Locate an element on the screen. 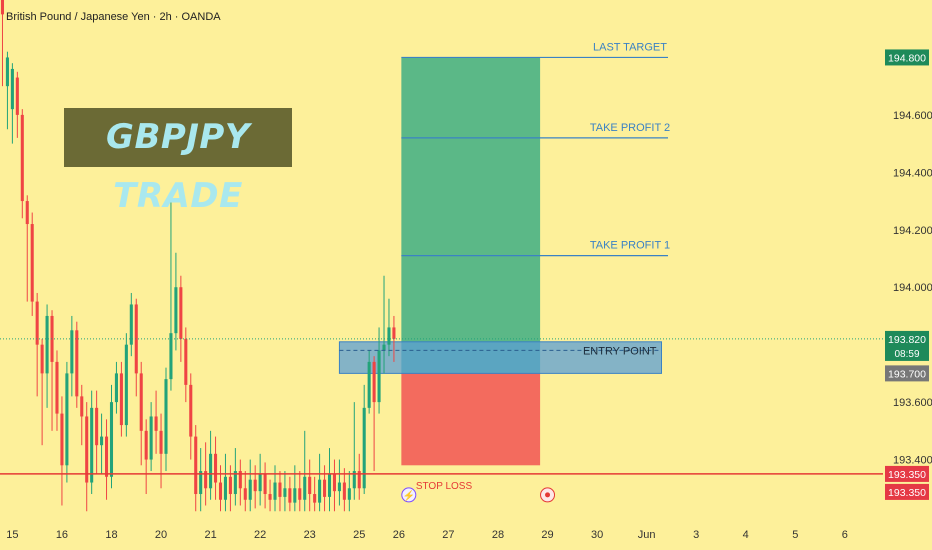 Image resolution: width=932 pixels, height=550 pixels. y-tick-label: 194.600 is located at coordinates (912, 116).